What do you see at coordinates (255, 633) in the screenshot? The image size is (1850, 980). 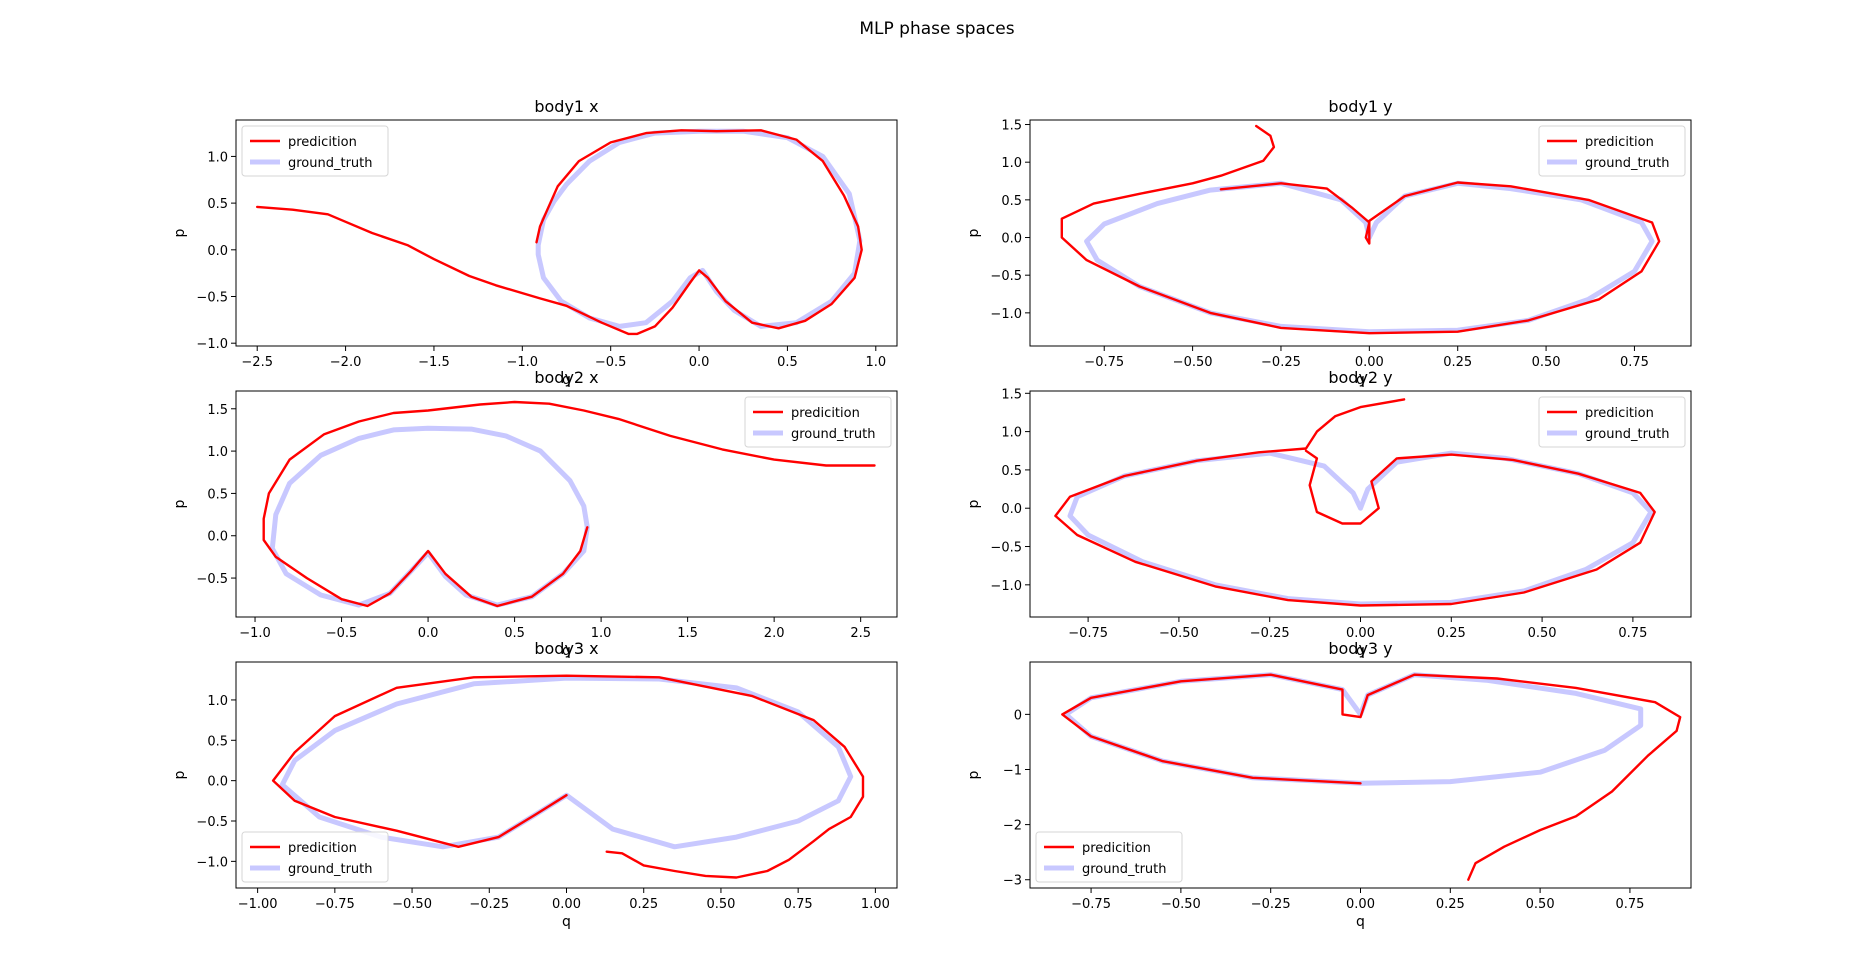 I see `x-tick-label: −1.0` at bounding box center [255, 633].